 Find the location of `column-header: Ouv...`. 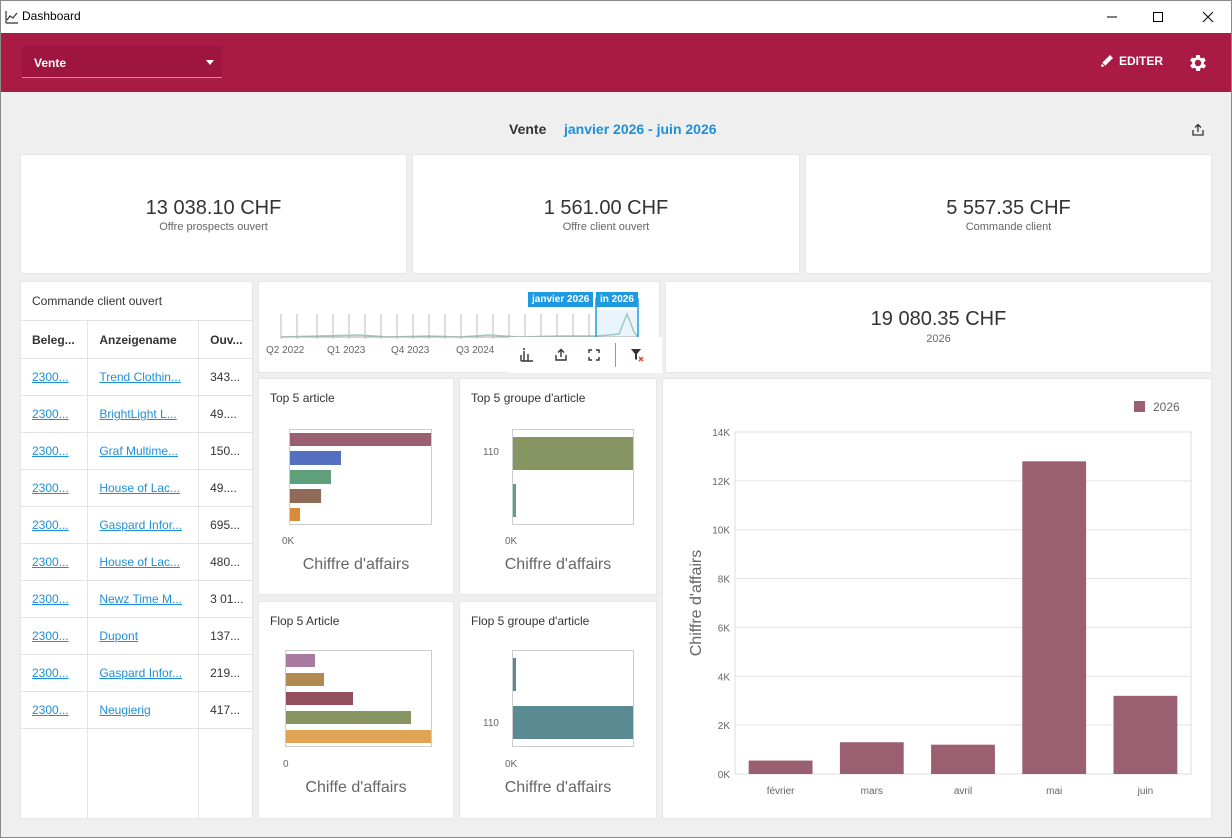

column-header: Ouv... is located at coordinates (225, 339).